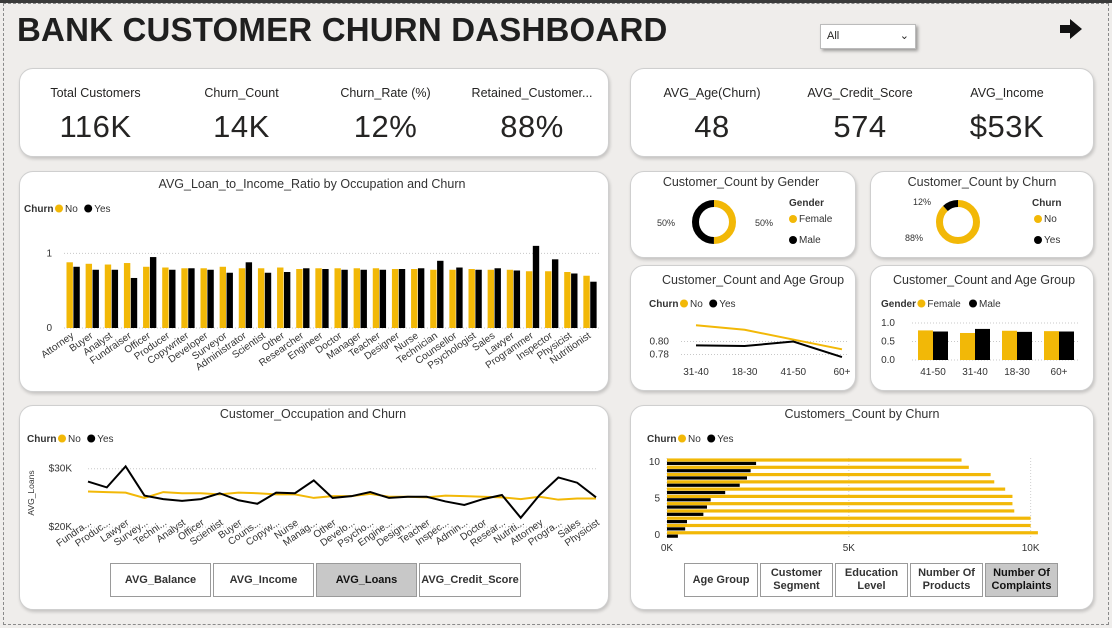 This screenshot has height=628, width=1112. Describe the element at coordinates (567, 300) in the screenshot. I see `bar-no-physicist` at that location.